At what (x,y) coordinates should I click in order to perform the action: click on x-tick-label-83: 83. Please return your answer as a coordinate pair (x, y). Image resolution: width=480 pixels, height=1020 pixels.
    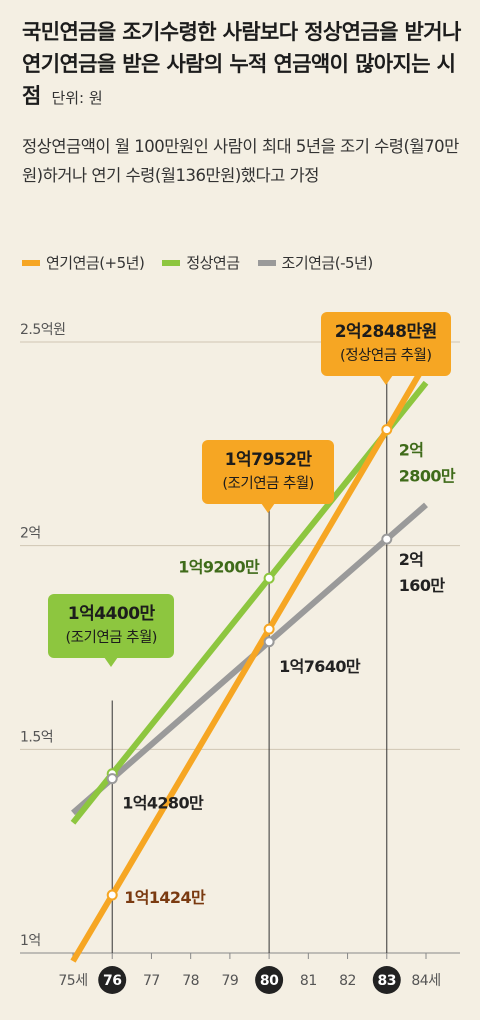
    Looking at the image, I should click on (387, 981).